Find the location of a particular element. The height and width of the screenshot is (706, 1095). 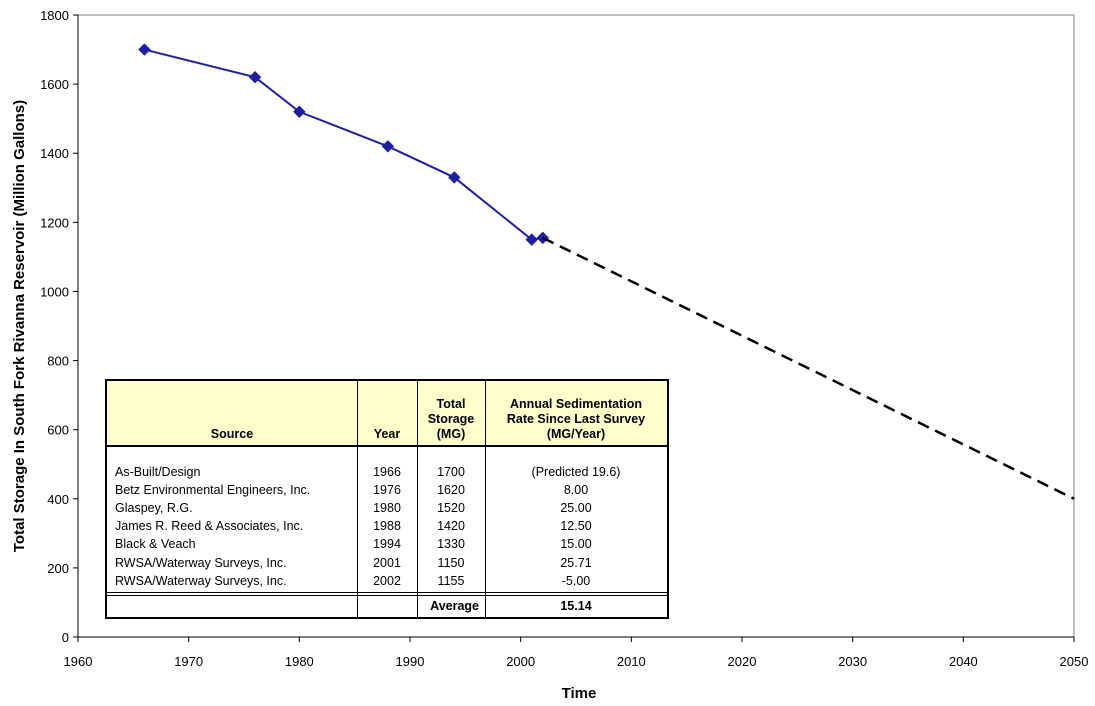

cell-rate: 25.71 is located at coordinates (576, 562).